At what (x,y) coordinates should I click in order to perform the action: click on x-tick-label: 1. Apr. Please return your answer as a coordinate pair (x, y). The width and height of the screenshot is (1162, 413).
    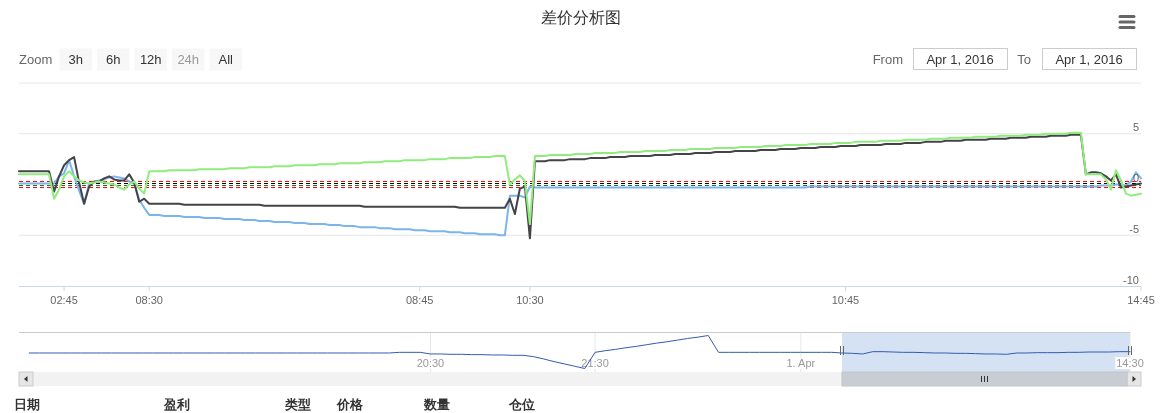
    Looking at the image, I should click on (801, 363).